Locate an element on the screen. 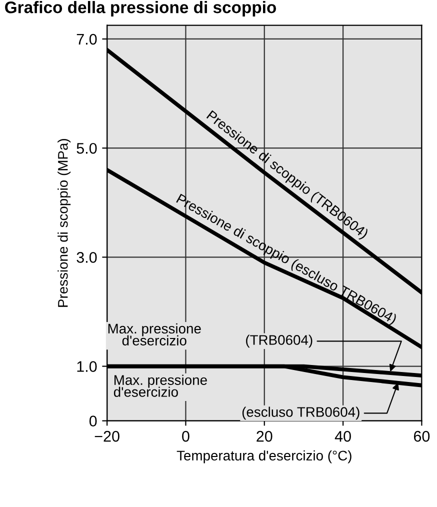 Image resolution: width=437 pixels, height=507 pixels. chart-title: Grafico della pressione di scoppio is located at coordinates (140, 9).